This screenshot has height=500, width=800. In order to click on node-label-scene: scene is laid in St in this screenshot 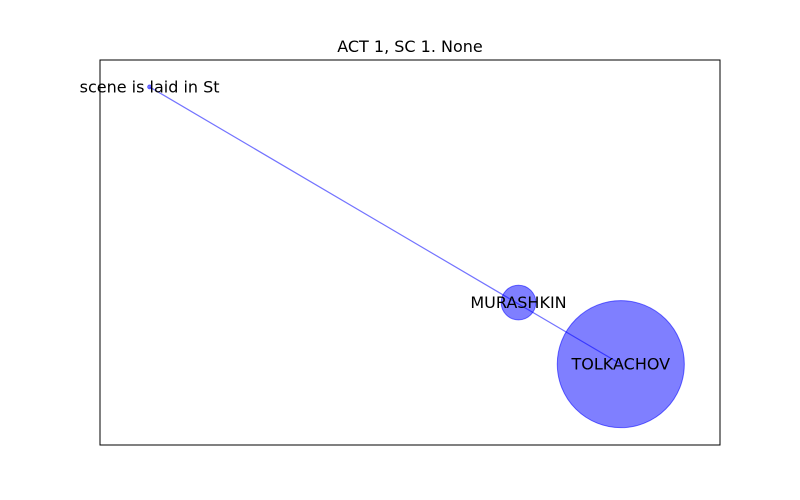, I will do `click(150, 86)`.